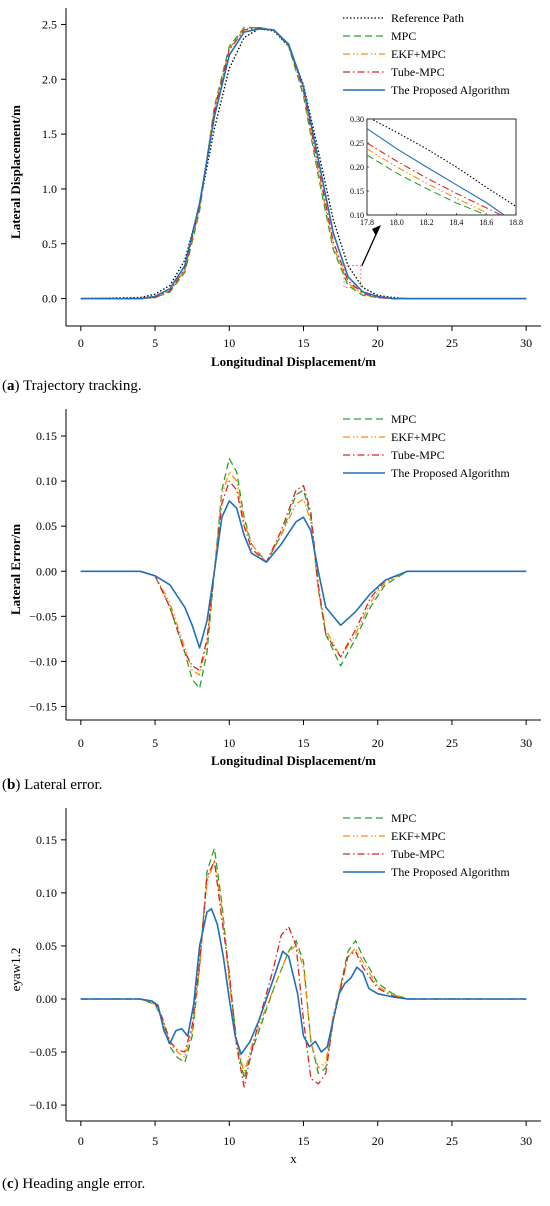  I want to click on caption-b: (b) Lateral error., so click(52, 785).